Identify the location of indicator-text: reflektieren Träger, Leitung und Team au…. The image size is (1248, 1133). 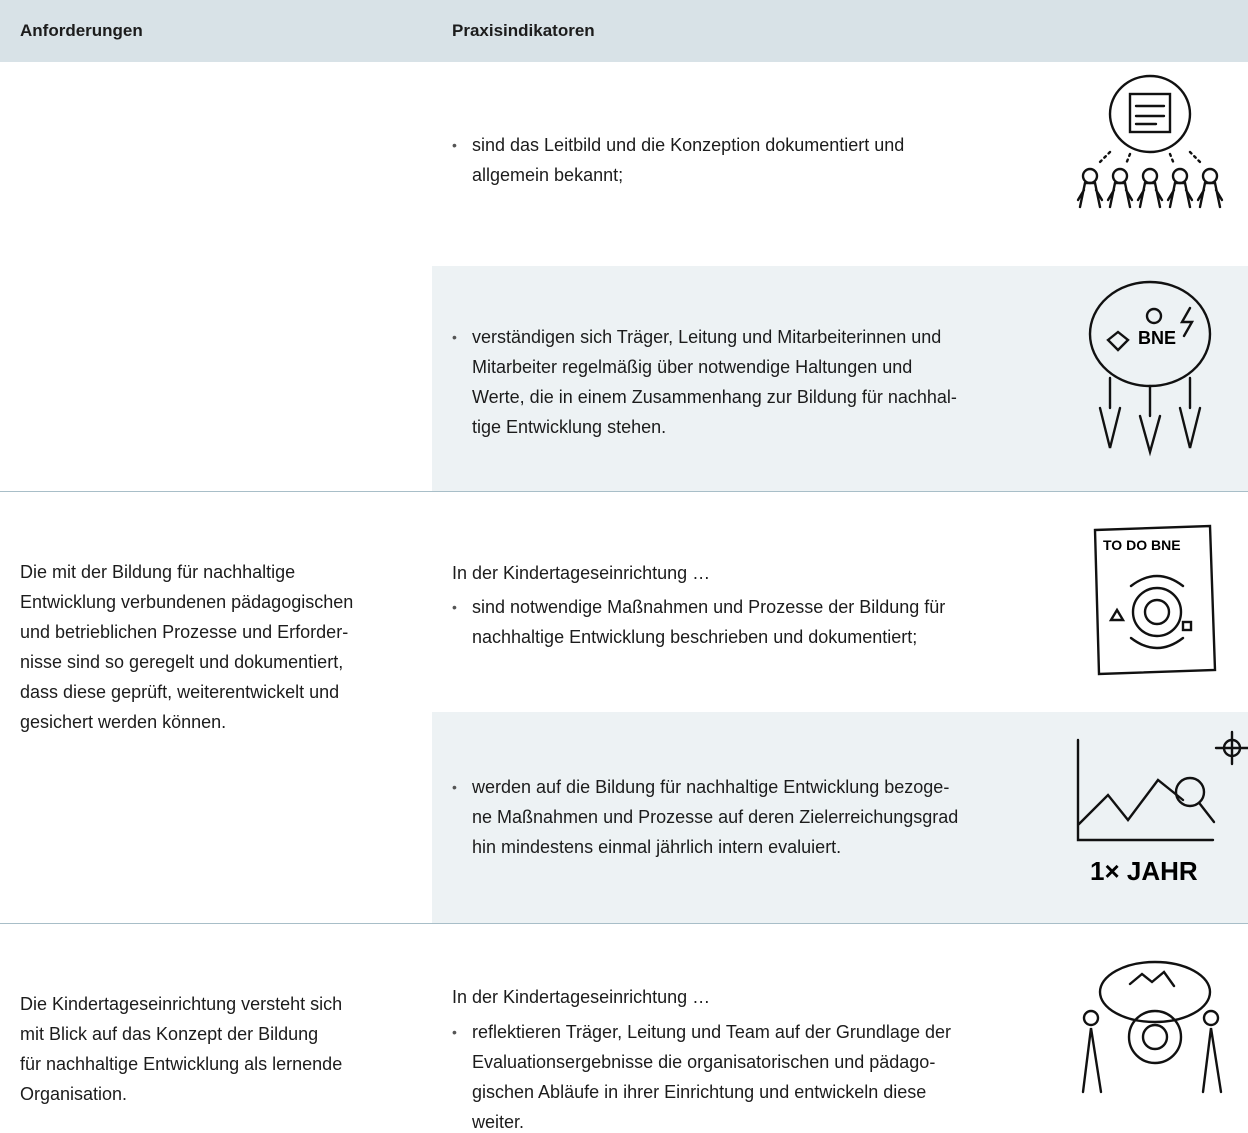
(701, 1032).